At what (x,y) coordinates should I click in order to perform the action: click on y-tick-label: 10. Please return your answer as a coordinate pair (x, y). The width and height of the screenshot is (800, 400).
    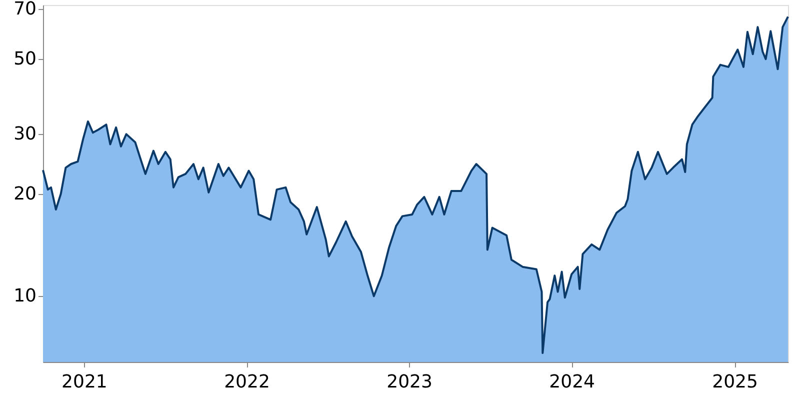
    Looking at the image, I should click on (25, 296).